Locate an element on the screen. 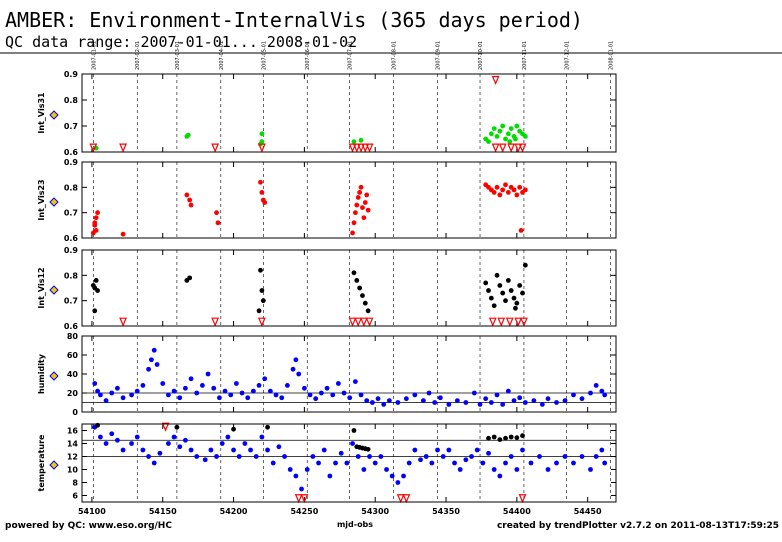  date-label: 2007-02-01 is located at coordinates (138, 55).